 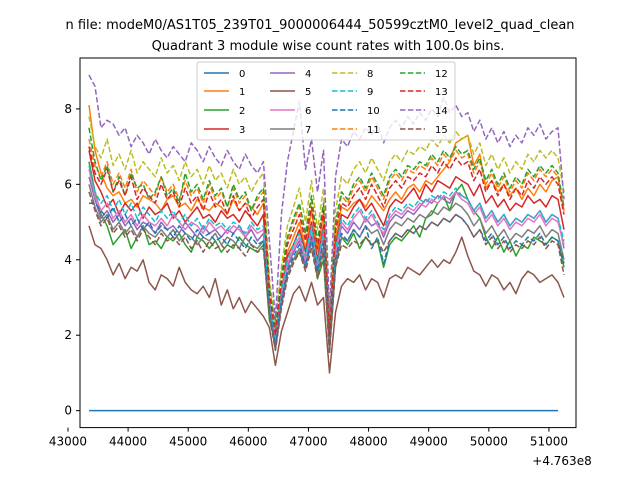 I want to click on y-tick-label: 8, so click(x=68, y=109).